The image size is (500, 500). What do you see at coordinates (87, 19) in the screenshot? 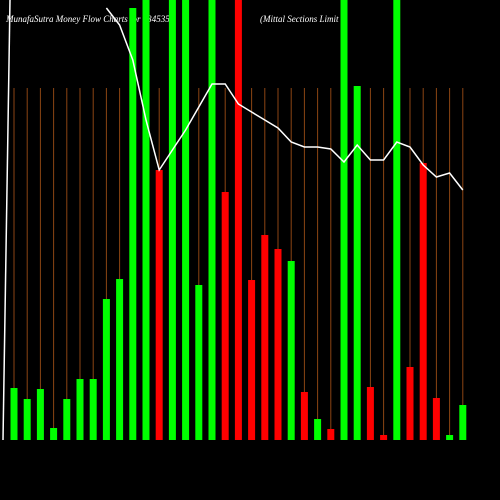
I see `chart-title: MunafaSutra Money Flow Charts for 534535` at bounding box center [87, 19].